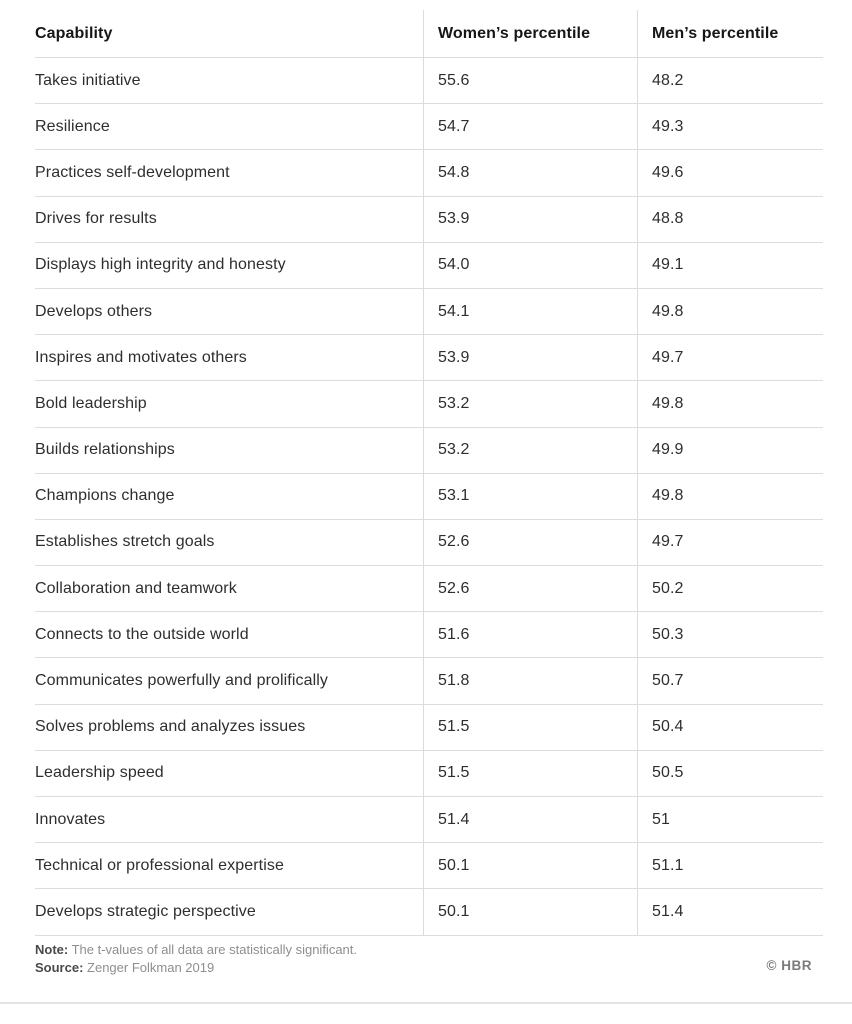  I want to click on table-row: Collaboration and teamwork 52.6 50.2, so click(429, 589).